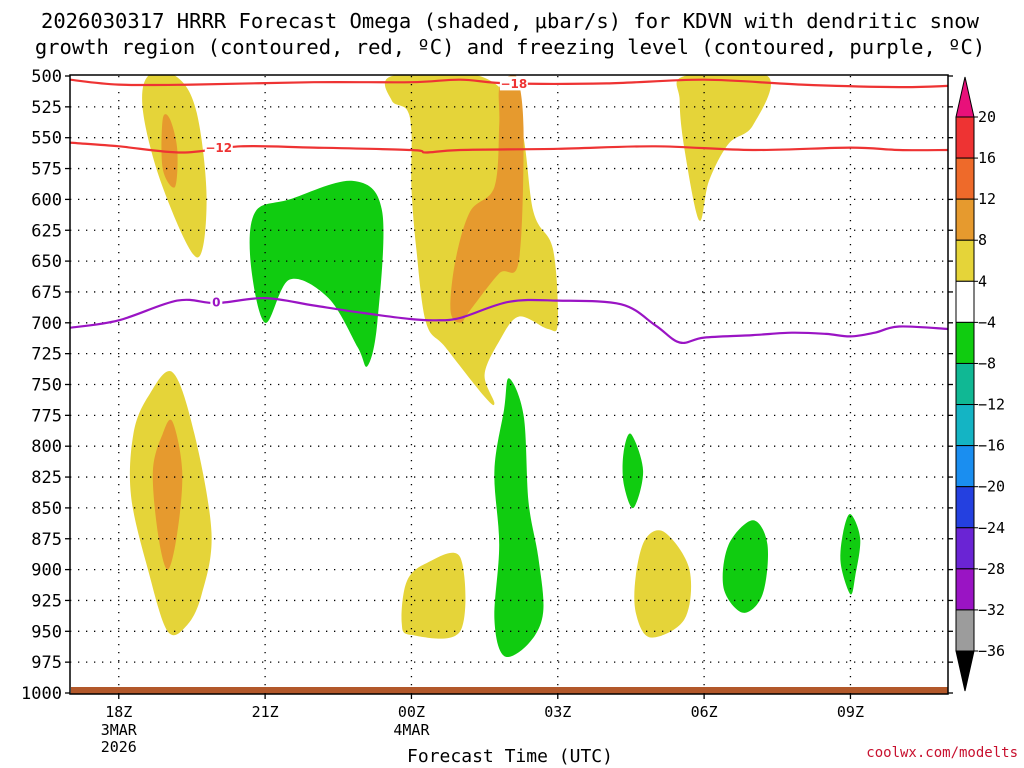 The width and height of the screenshot is (1024, 768). Describe the element at coordinates (411, 730) in the screenshot. I see `xtick-sublabel-4mar: 4MAR` at that location.